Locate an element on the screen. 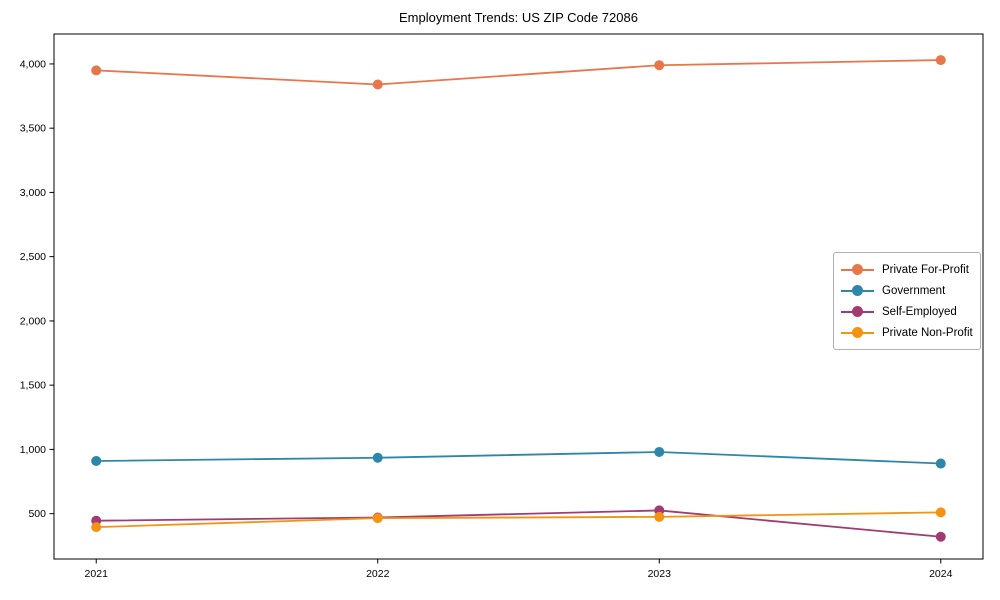  y-tick-label: 1,500 is located at coordinates (33, 386).